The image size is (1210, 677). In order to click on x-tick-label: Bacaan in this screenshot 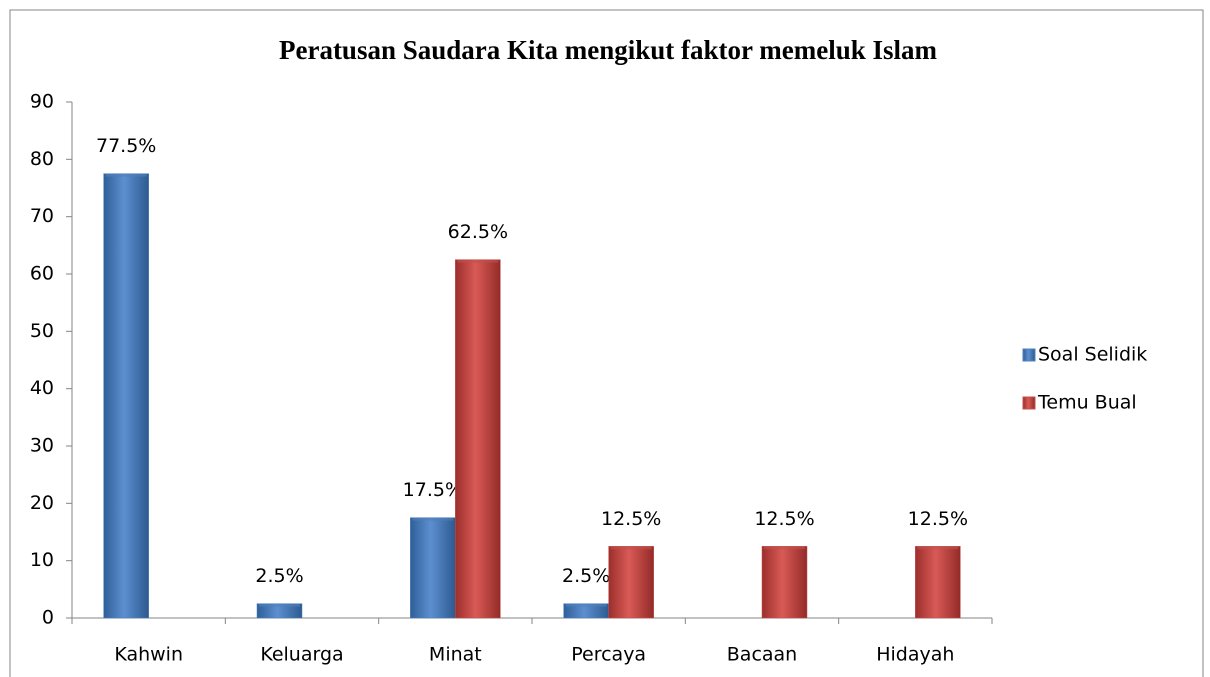, I will do `click(762, 655)`.